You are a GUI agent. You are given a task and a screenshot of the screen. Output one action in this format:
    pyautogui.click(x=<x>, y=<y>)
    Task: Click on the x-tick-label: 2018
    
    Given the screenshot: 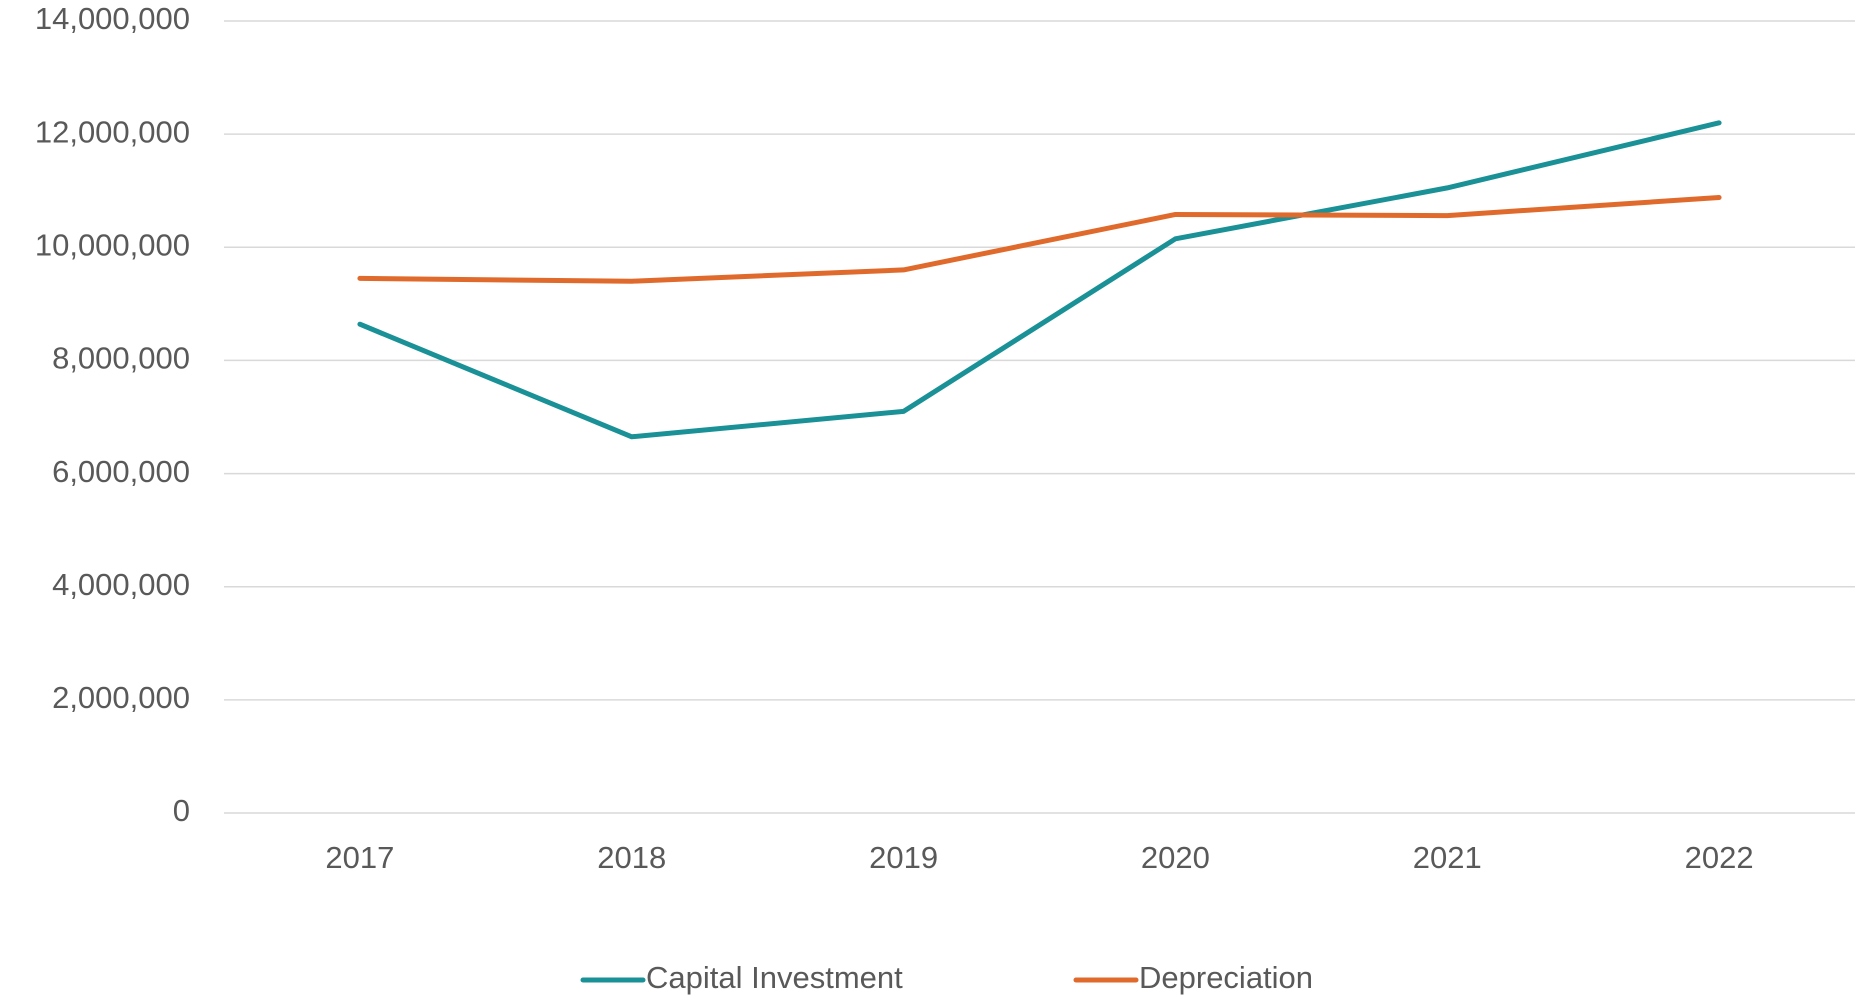 What is the action you would take?
    pyautogui.click(x=631, y=857)
    